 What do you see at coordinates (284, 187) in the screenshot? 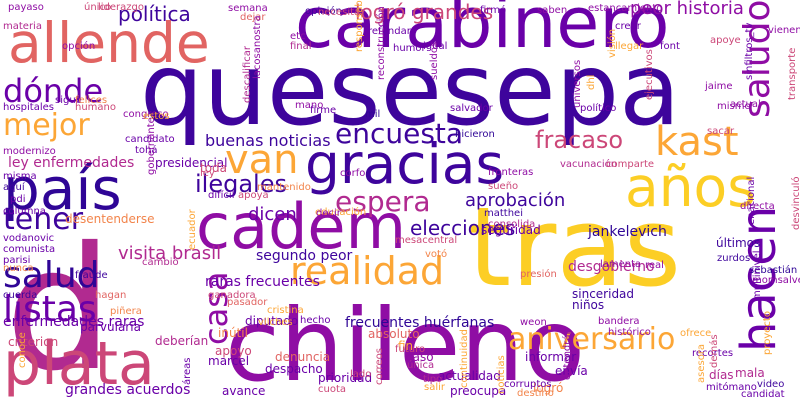
I see `word: mantenido` at bounding box center [284, 187].